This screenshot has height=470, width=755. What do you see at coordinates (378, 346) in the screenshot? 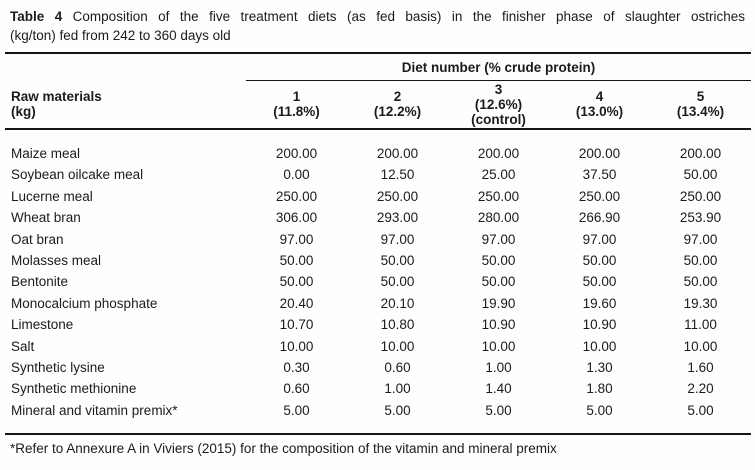
I see `table-row: Salt 10.00 10.00 10.00 10.00 10.00` at bounding box center [378, 346].